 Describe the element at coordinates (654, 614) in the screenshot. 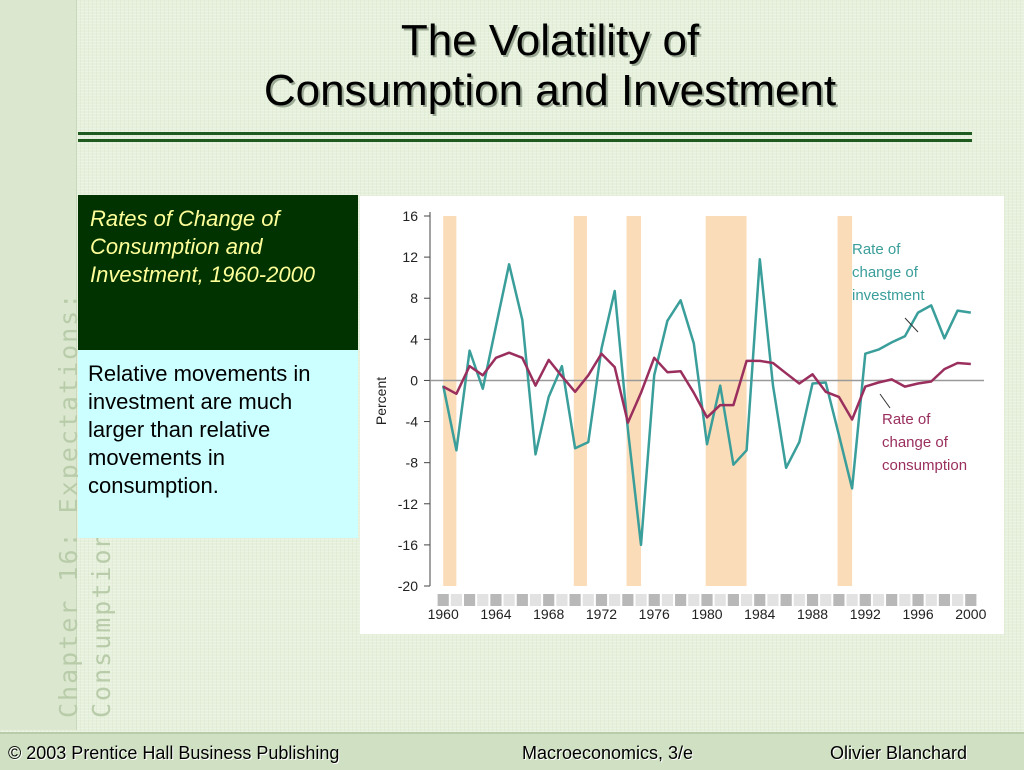

I see `x-tick-label: 1976` at that location.